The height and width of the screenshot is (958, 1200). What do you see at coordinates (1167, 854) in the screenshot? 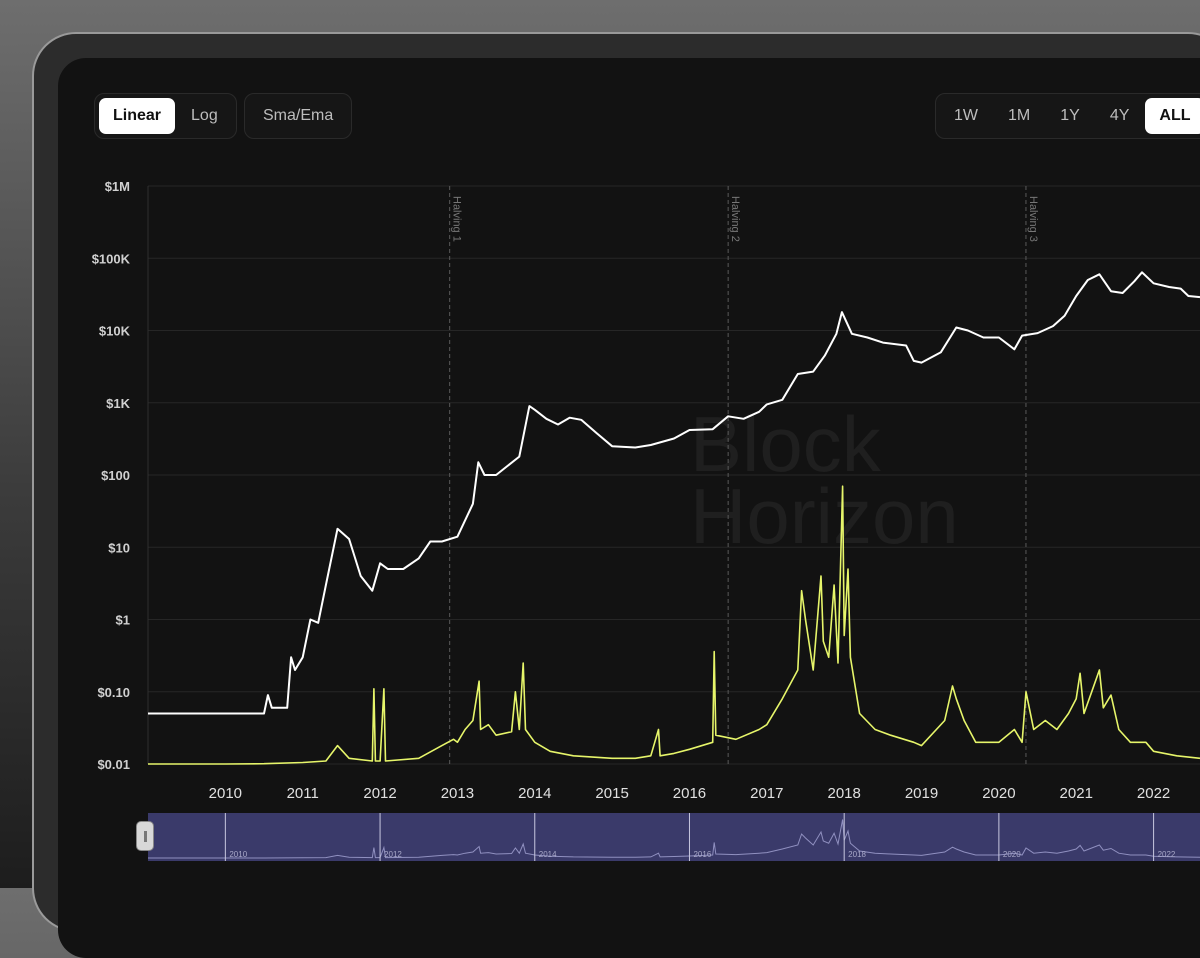
I see `navigator-tick-label: 2022` at bounding box center [1167, 854].